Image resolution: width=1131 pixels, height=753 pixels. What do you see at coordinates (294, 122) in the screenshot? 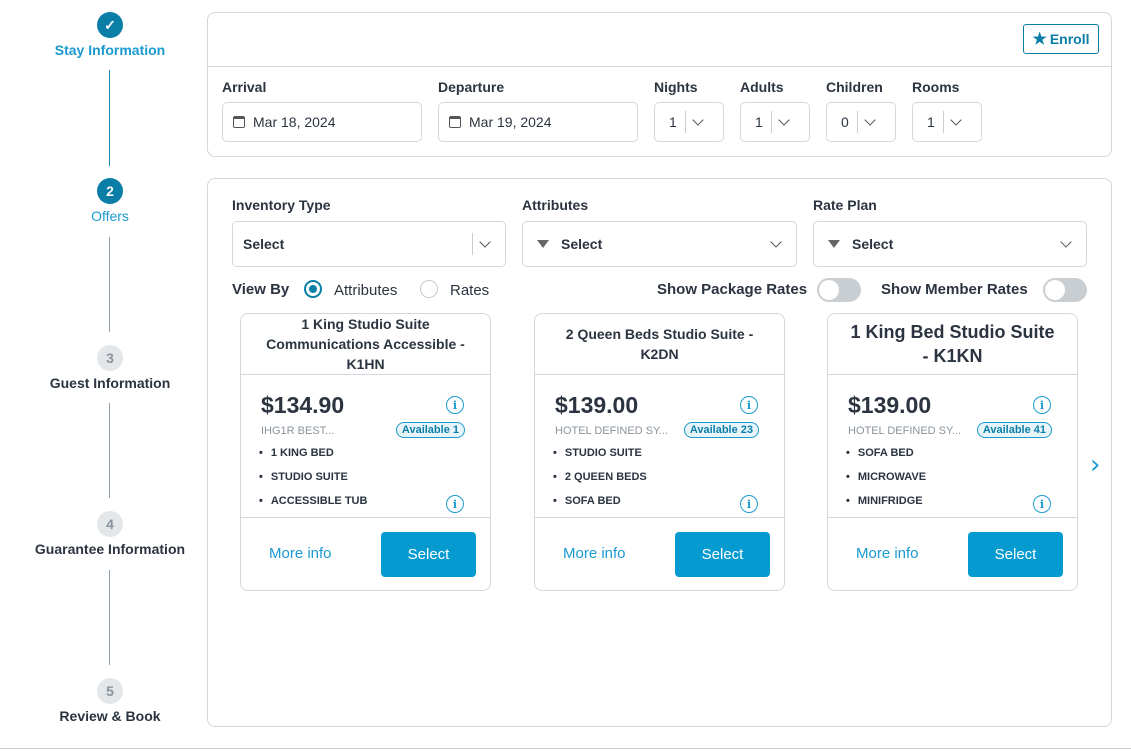
I see `arrival-value: Mar 18, 2024` at bounding box center [294, 122].